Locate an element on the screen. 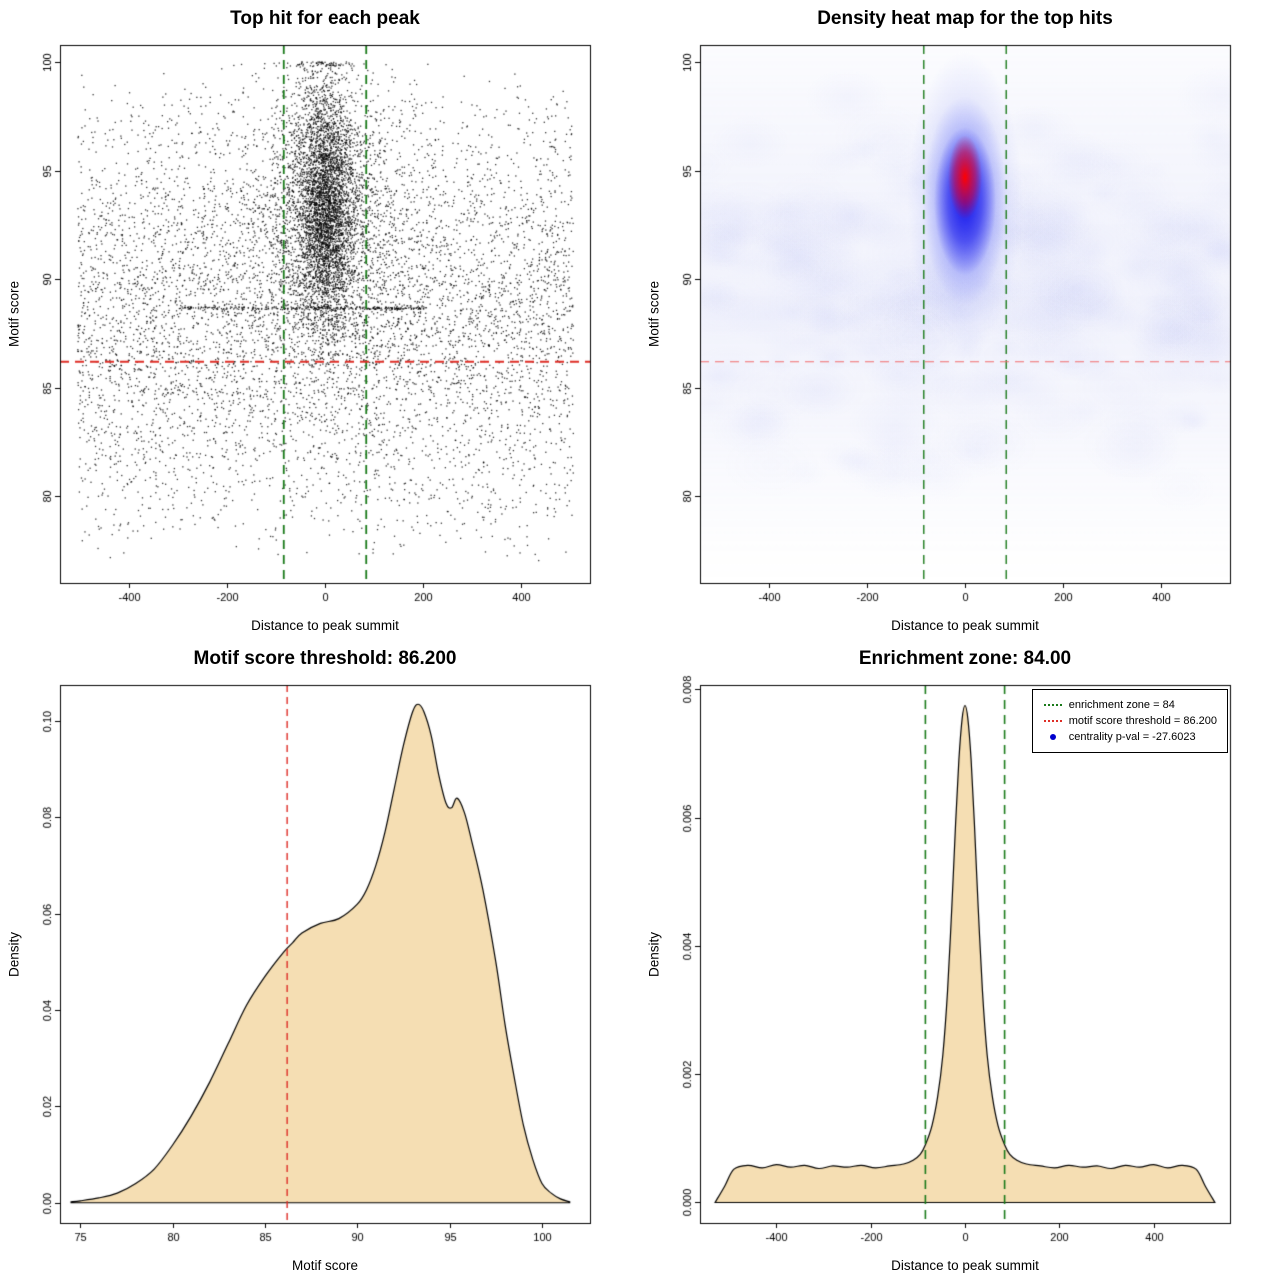  legend-label-enrichment-zone: enrichment zone = 84 is located at coordinates (1121, 705).